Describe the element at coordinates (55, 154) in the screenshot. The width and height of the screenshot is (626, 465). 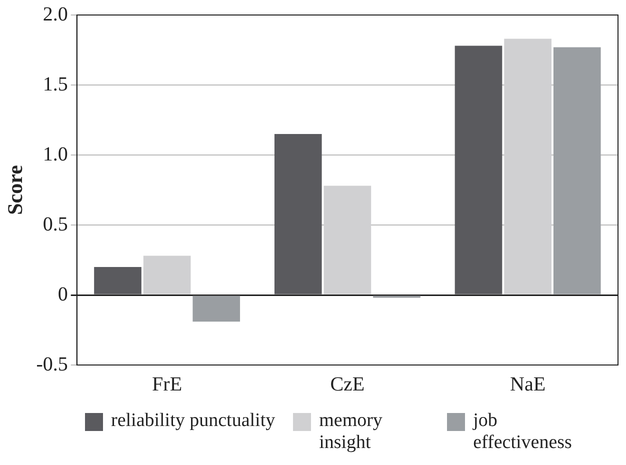
I see `y-tick-label: 1.0` at that location.